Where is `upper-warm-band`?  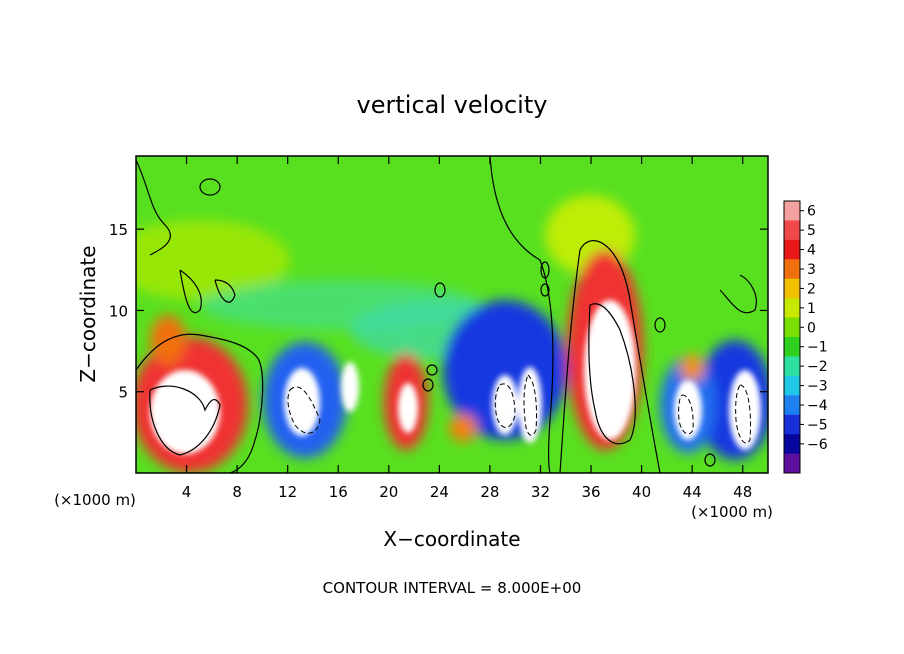
upper-warm-band is located at coordinates (213, 260).